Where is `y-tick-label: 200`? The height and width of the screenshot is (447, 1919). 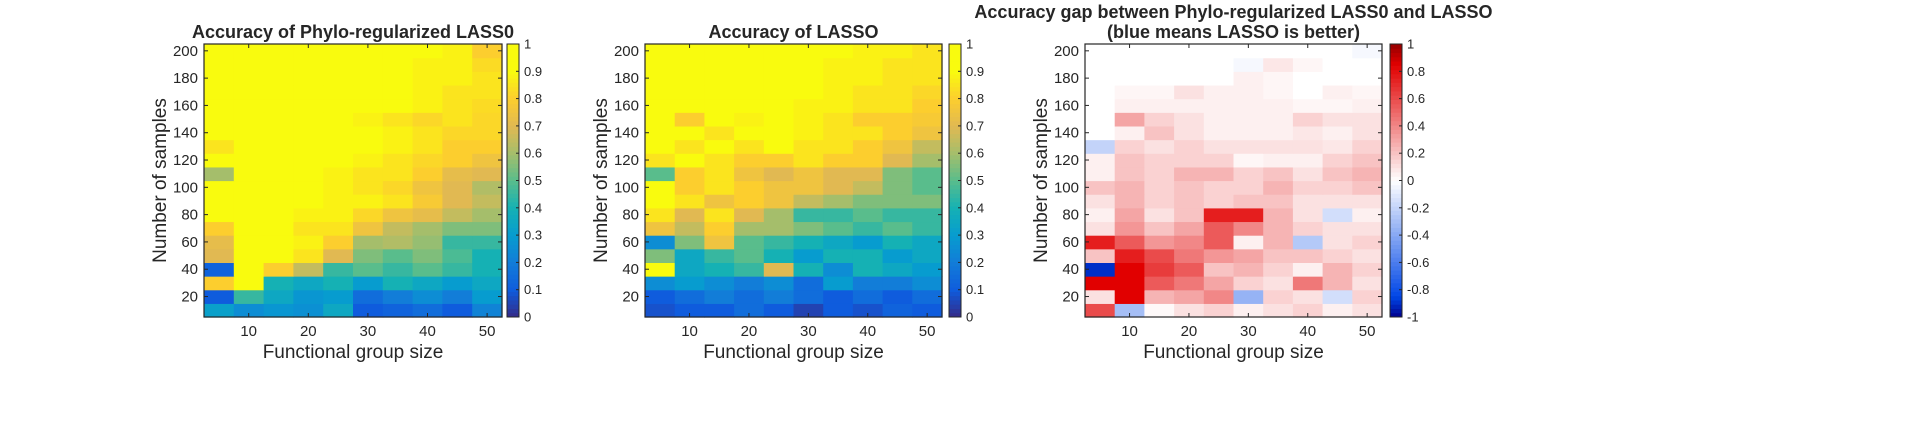 y-tick-label: 200 is located at coordinates (185, 51).